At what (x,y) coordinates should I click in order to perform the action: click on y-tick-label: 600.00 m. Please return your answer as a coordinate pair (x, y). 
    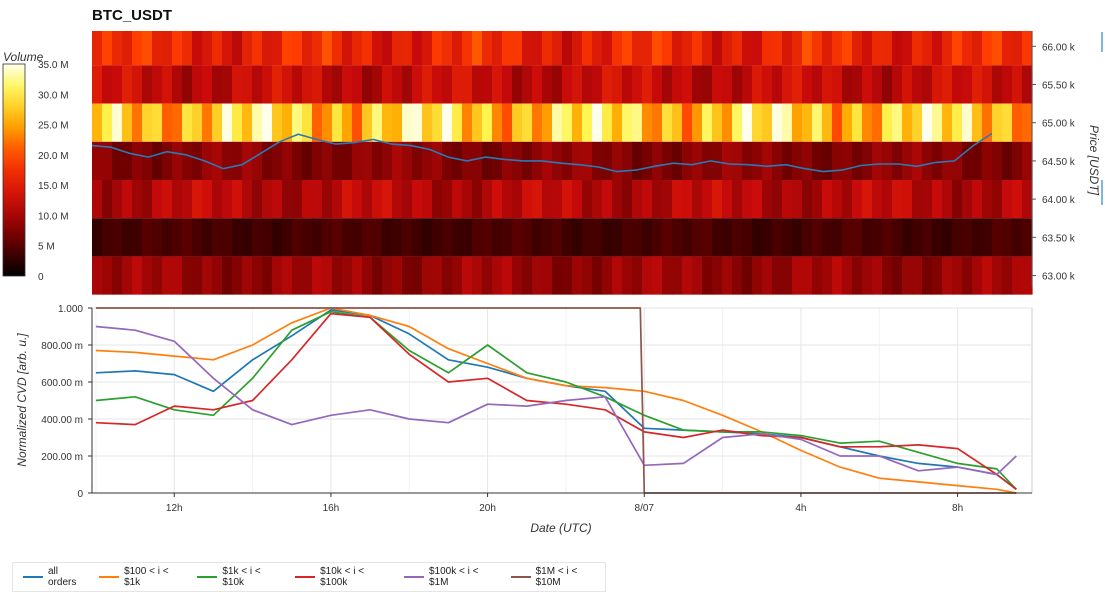
    Looking at the image, I should click on (62, 383).